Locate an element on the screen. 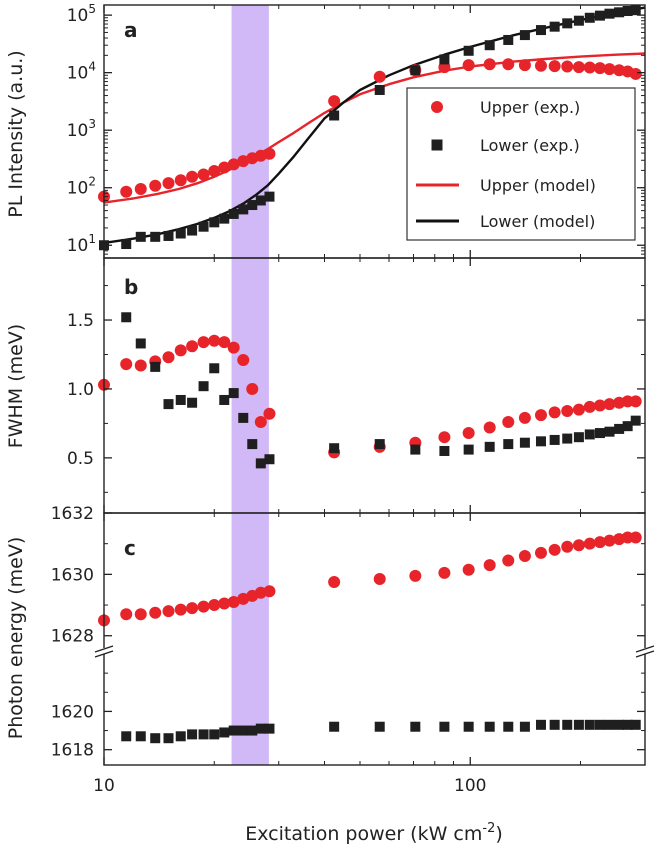 The image size is (657, 850). axis-break-gap is located at coordinates (104, 651).